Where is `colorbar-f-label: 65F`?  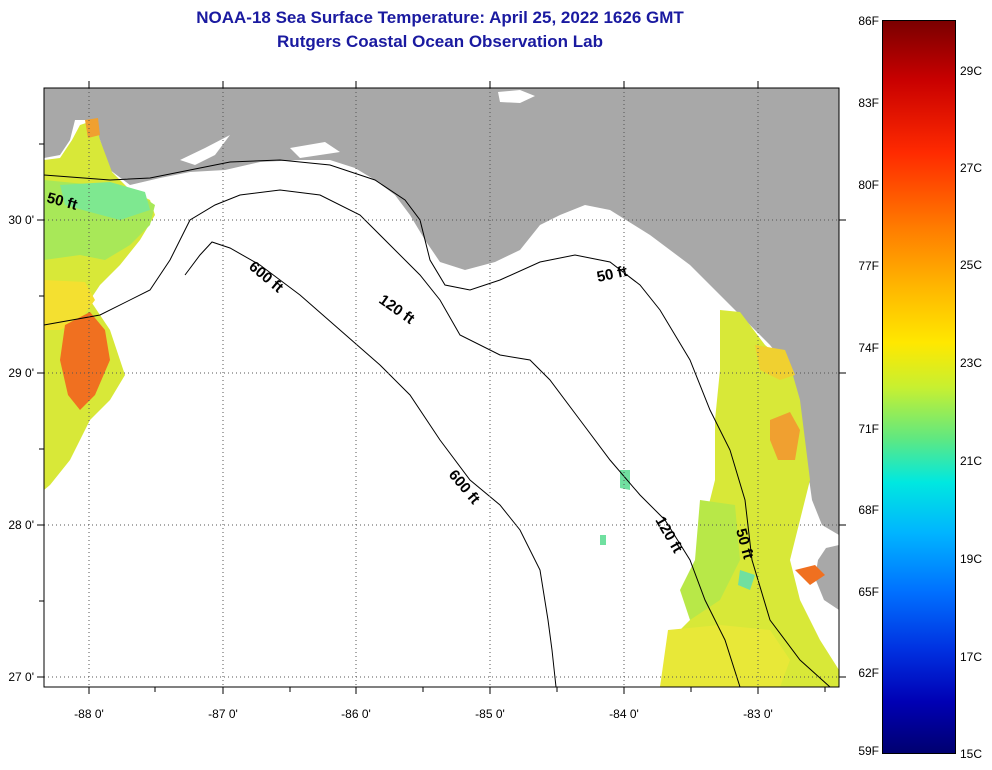
colorbar-f-label: 65F is located at coordinates (868, 592).